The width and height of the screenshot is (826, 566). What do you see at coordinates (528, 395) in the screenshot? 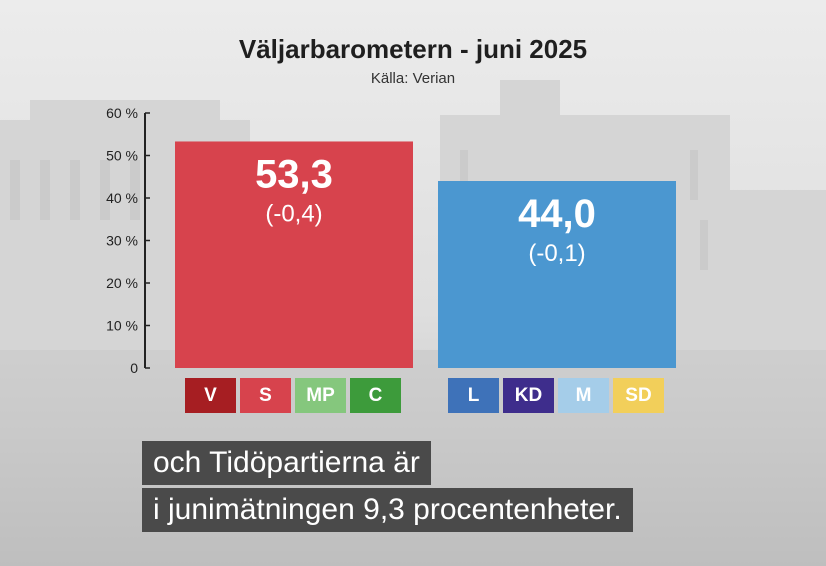
I see `party-label-kd: KD` at bounding box center [528, 395].